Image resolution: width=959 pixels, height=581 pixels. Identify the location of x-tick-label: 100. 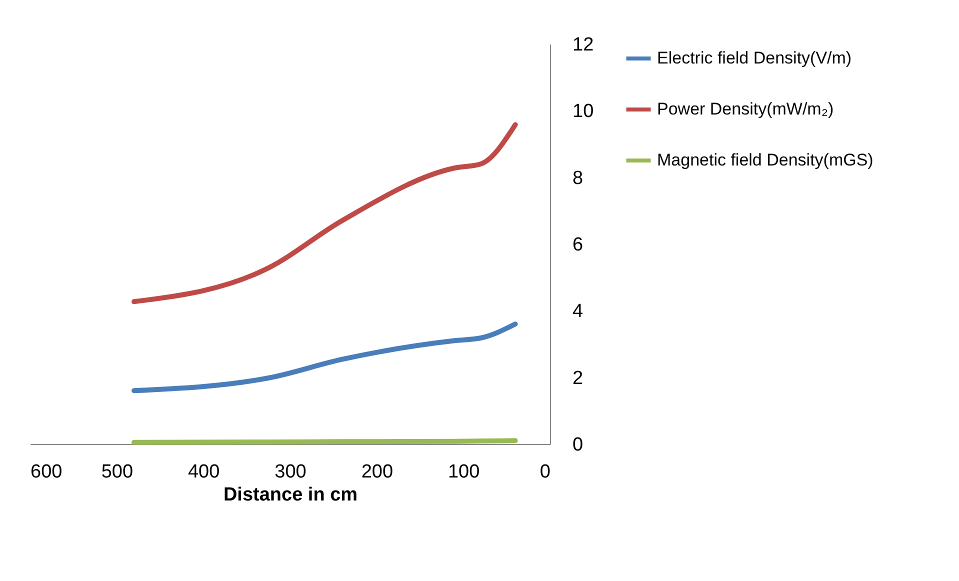
(464, 472).